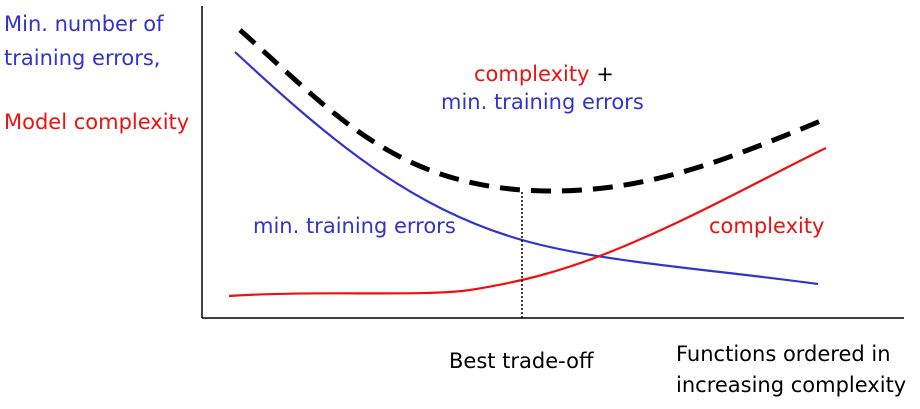 This screenshot has width=920, height=409. I want to click on y-axis-label-line1: Min. number of, so click(84, 24).